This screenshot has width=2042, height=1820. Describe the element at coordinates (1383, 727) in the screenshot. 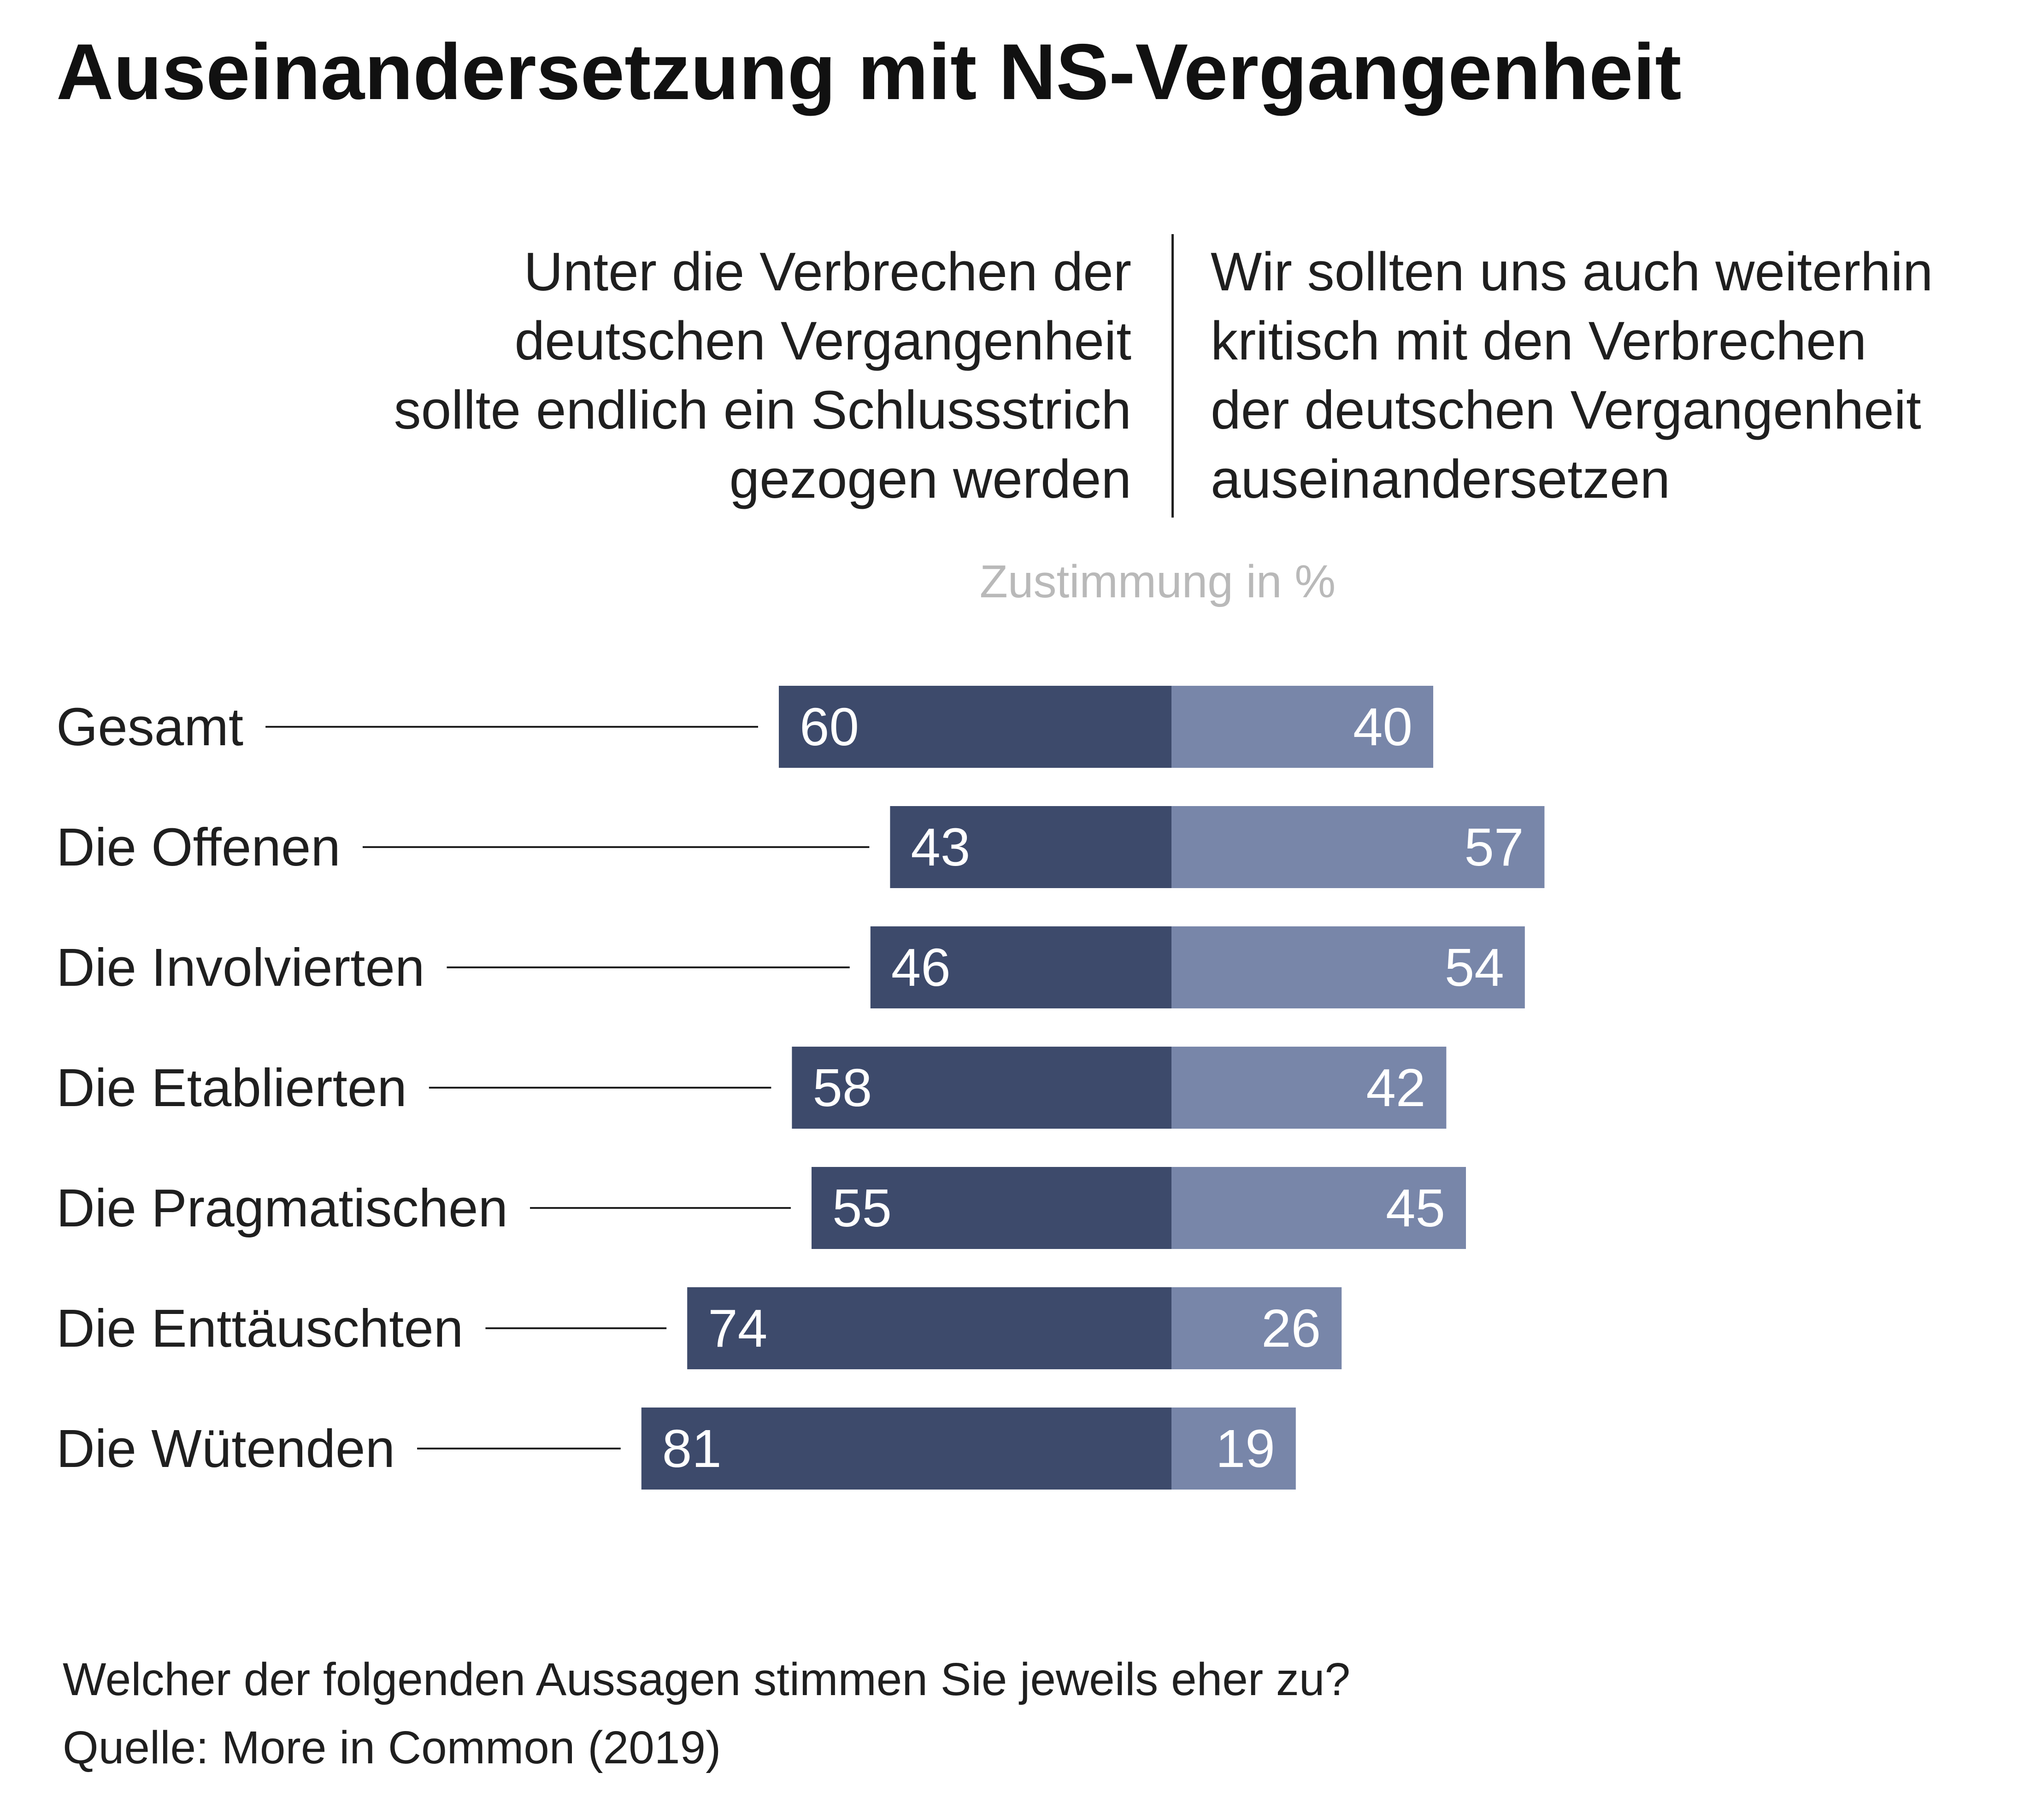

I see `value-label-right: 40` at that location.